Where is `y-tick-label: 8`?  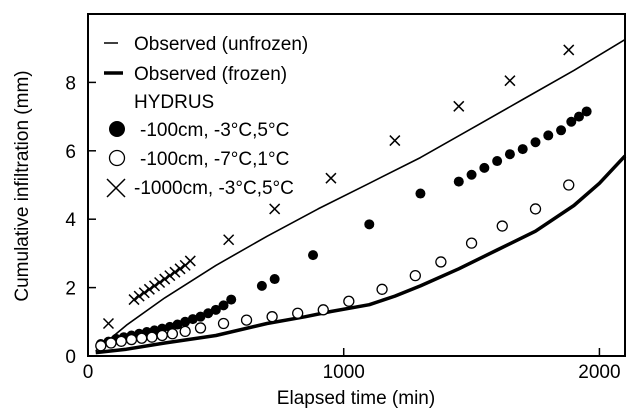
y-tick-label: 8 is located at coordinates (70, 83).